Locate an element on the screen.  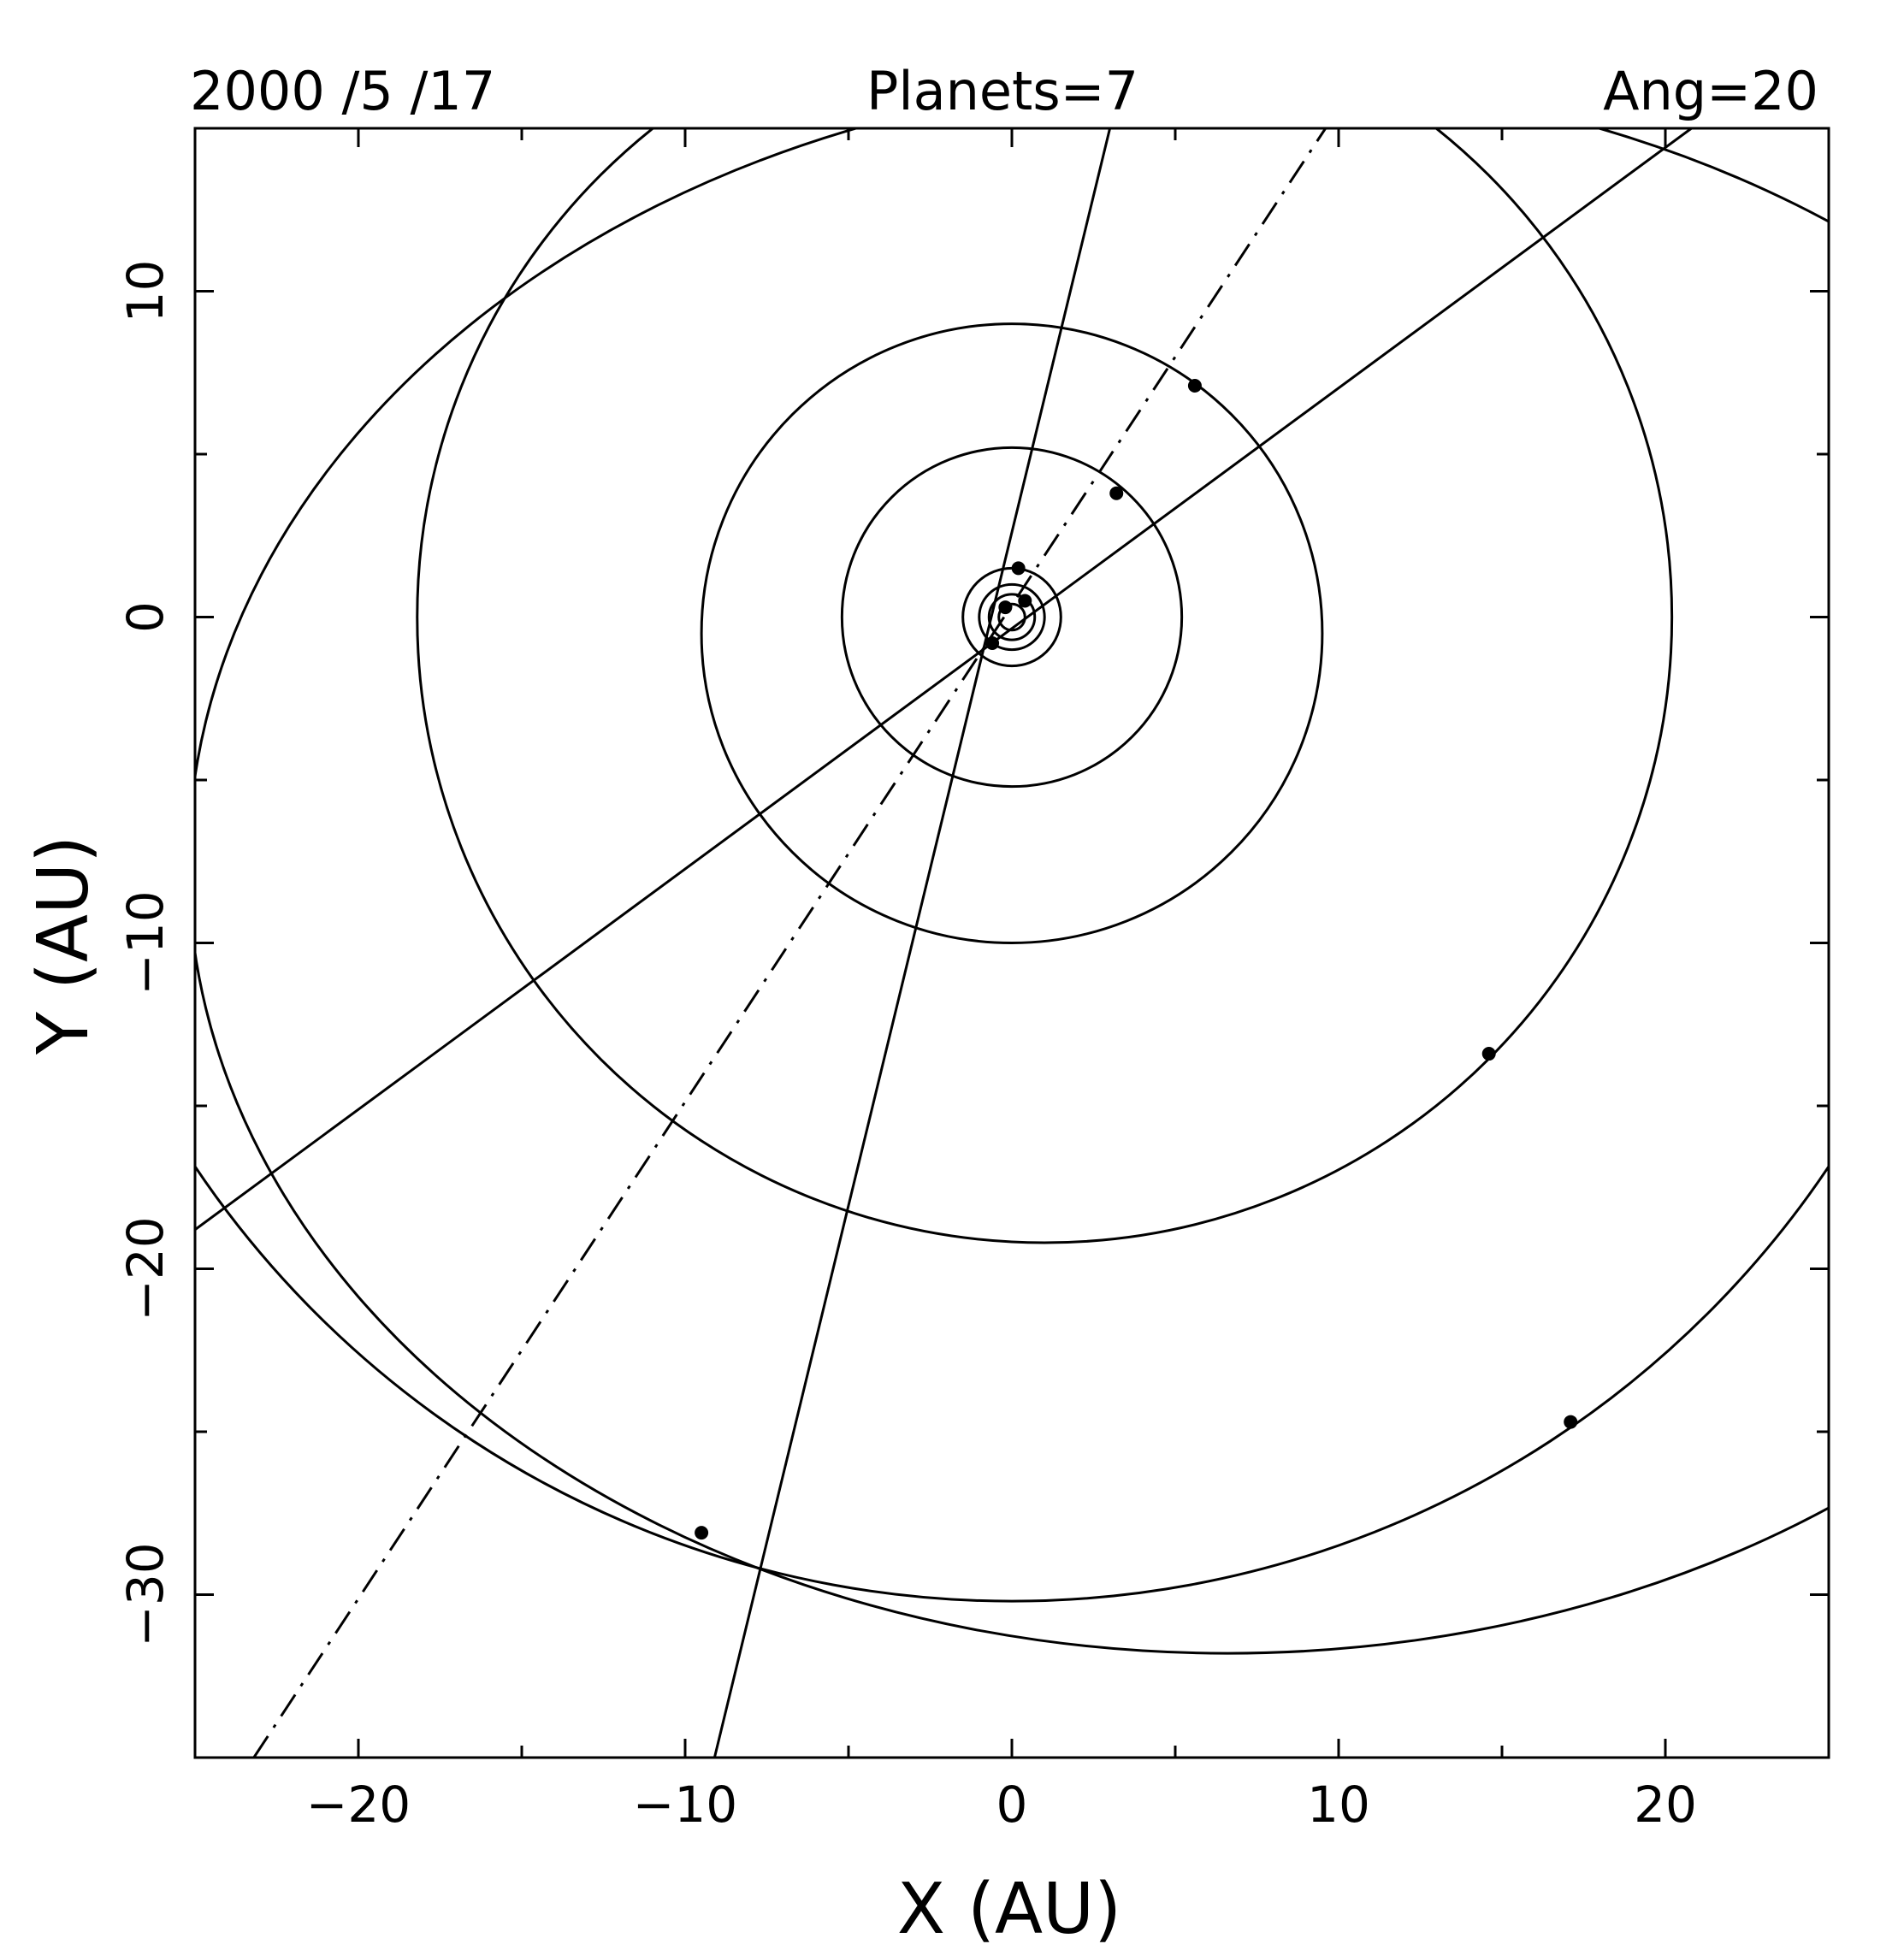
angle-label: Ang=20 is located at coordinates (1711, 91).